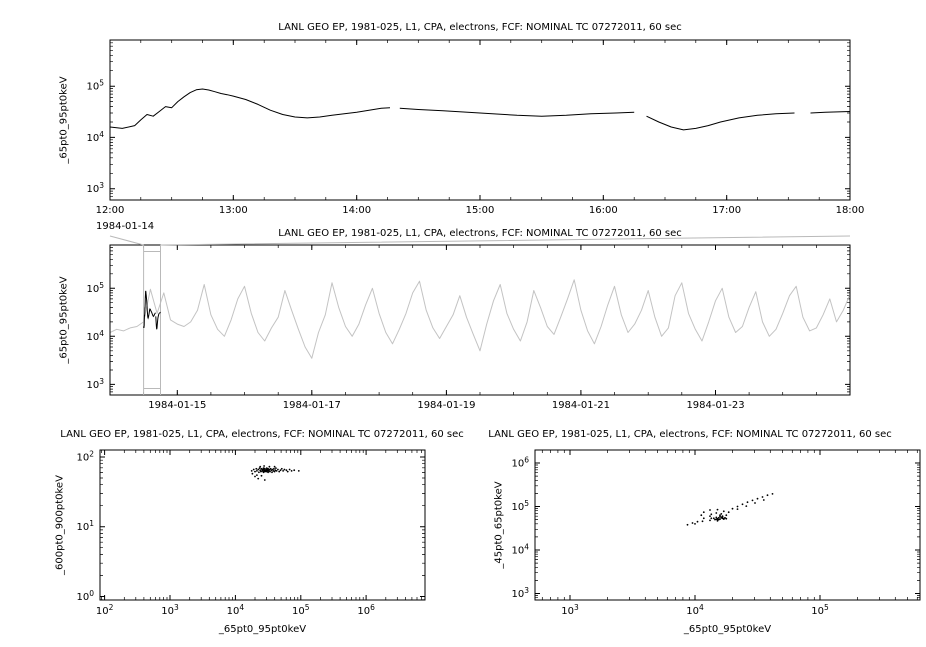 This screenshot has height=647, width=926. Describe the element at coordinates (60, 525) in the screenshot. I see `panel3-ylabel: _600pt0_900pt0keV` at that location.